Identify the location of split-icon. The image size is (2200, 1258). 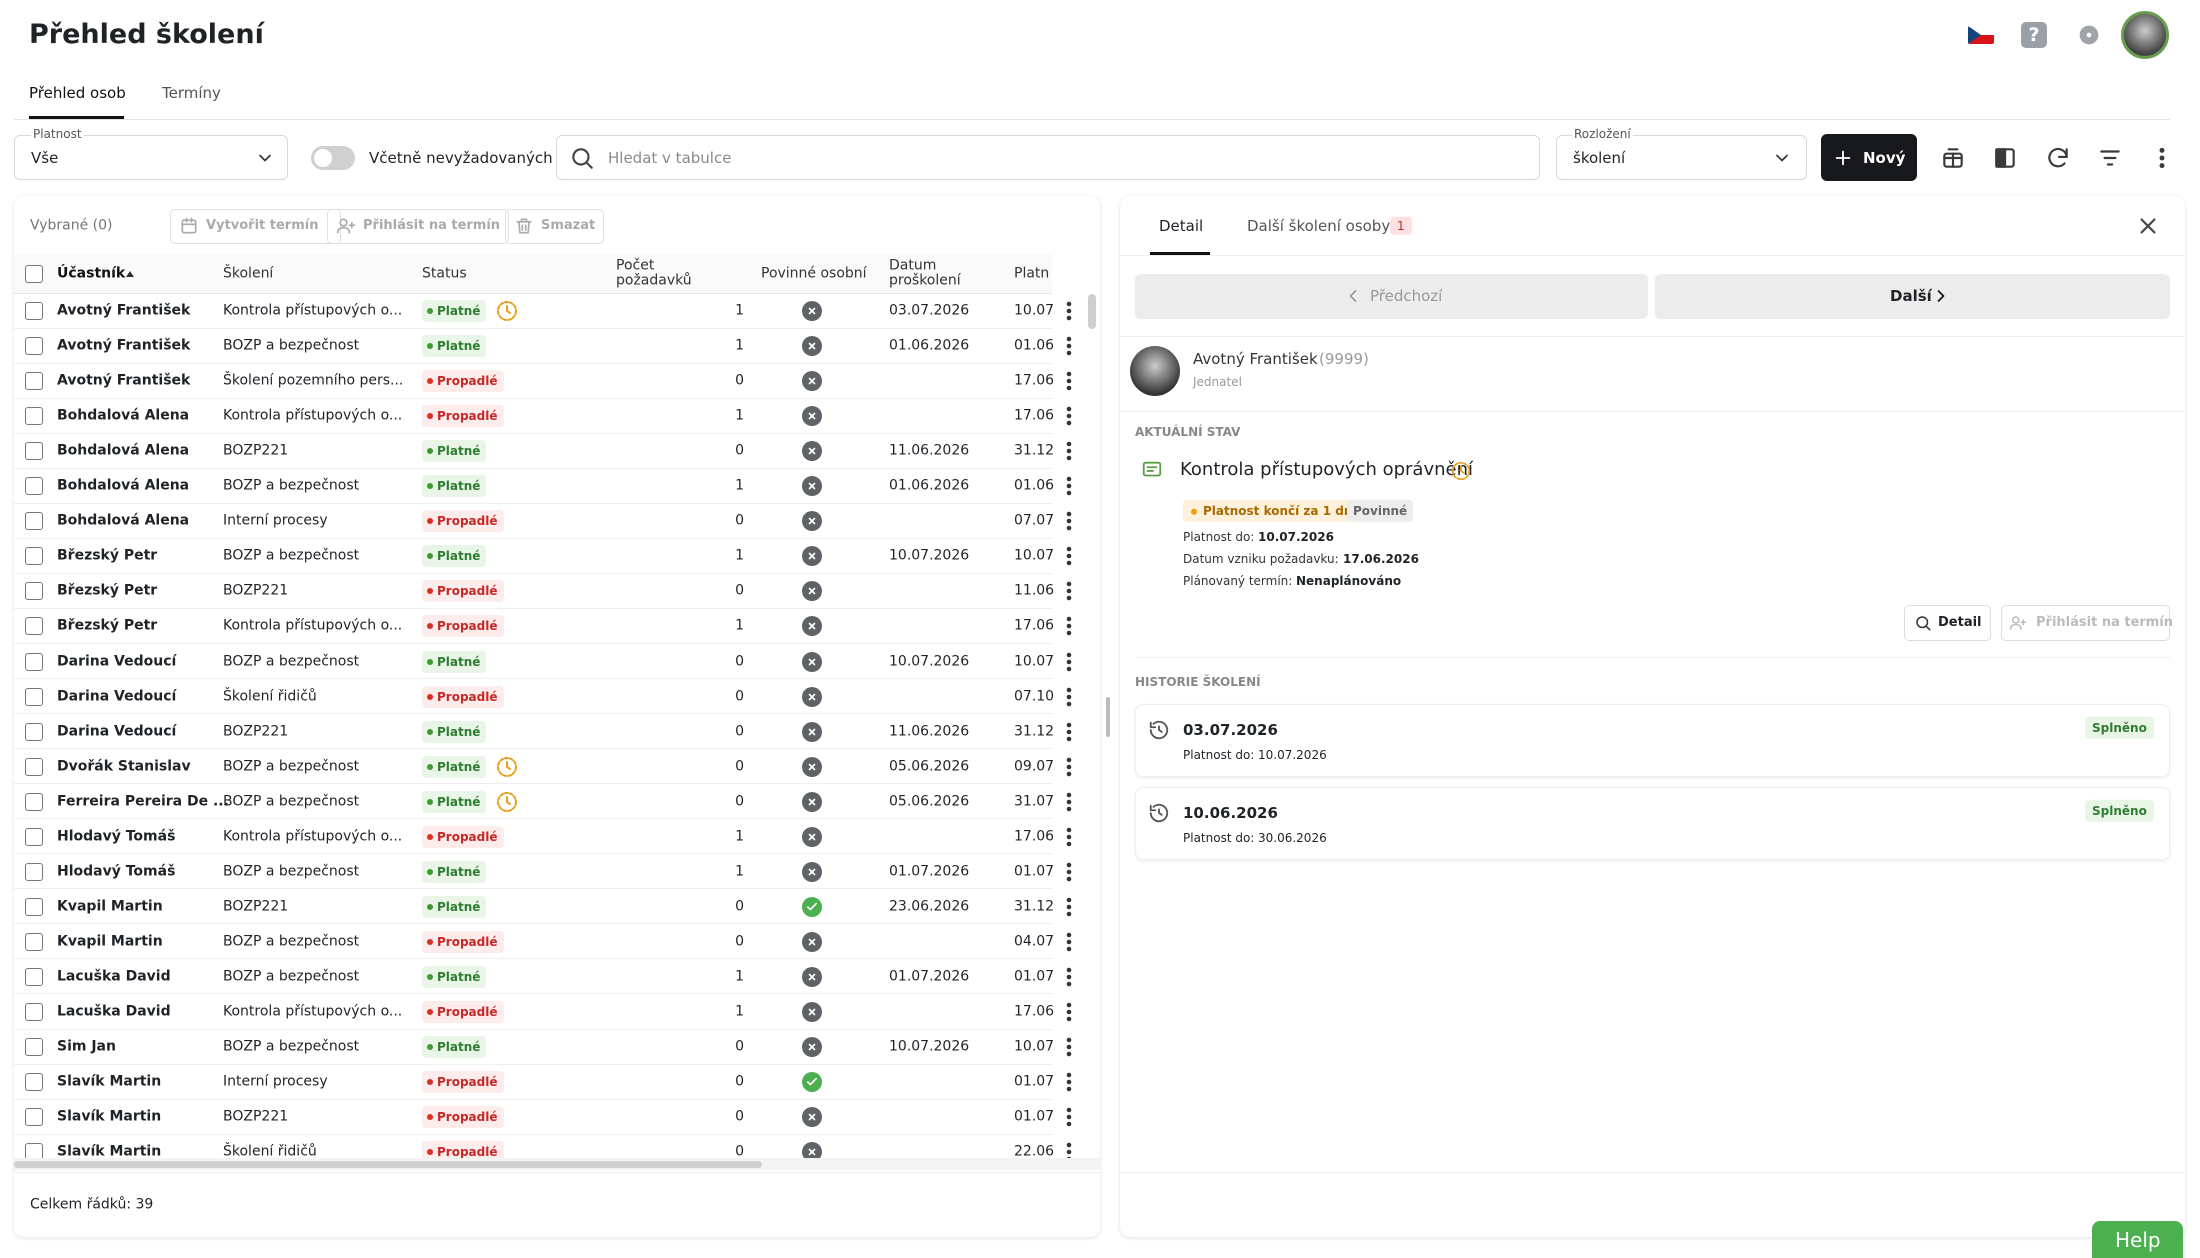
(2005, 158).